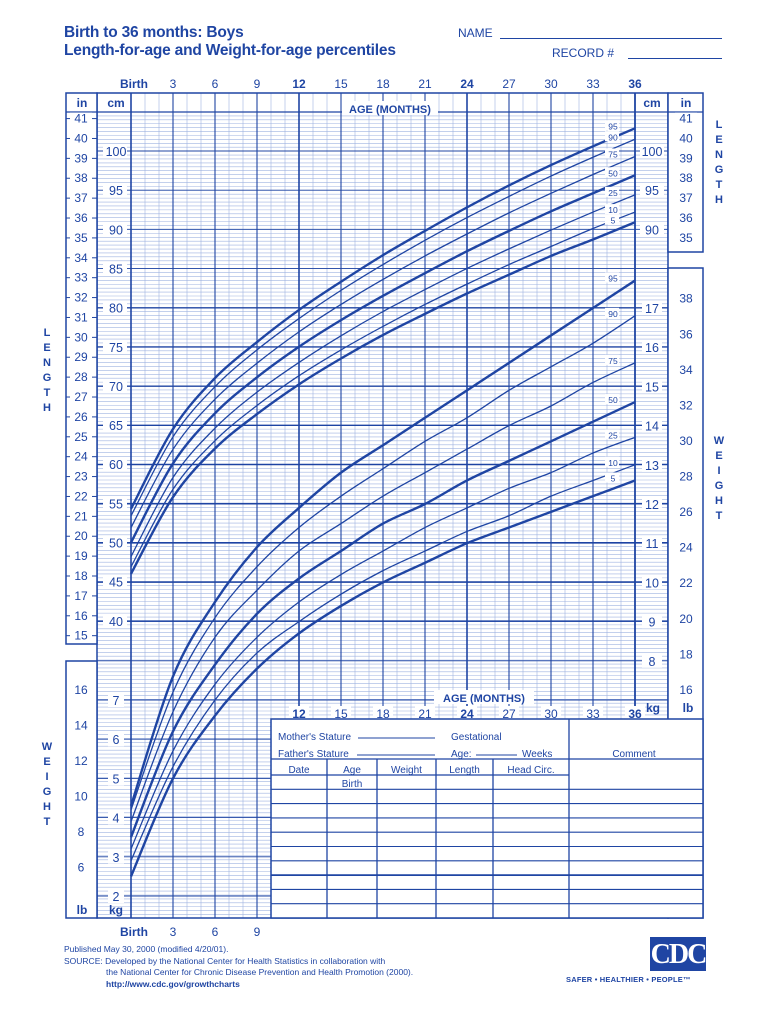  What do you see at coordinates (590, 33) in the screenshot?
I see `name-field: NAME` at bounding box center [590, 33].